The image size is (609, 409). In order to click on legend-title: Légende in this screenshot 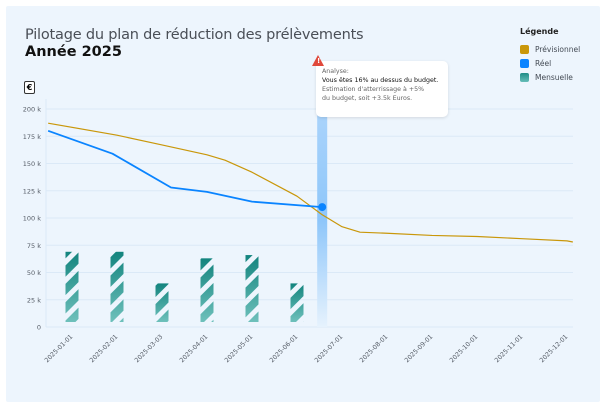, I will do `click(539, 31)`.